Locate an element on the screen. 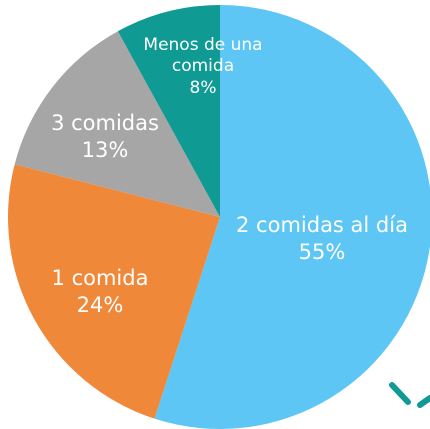 Image resolution: width=430 pixels, height=429 pixels. category-label: 2 comidas al día is located at coordinates (322, 225).